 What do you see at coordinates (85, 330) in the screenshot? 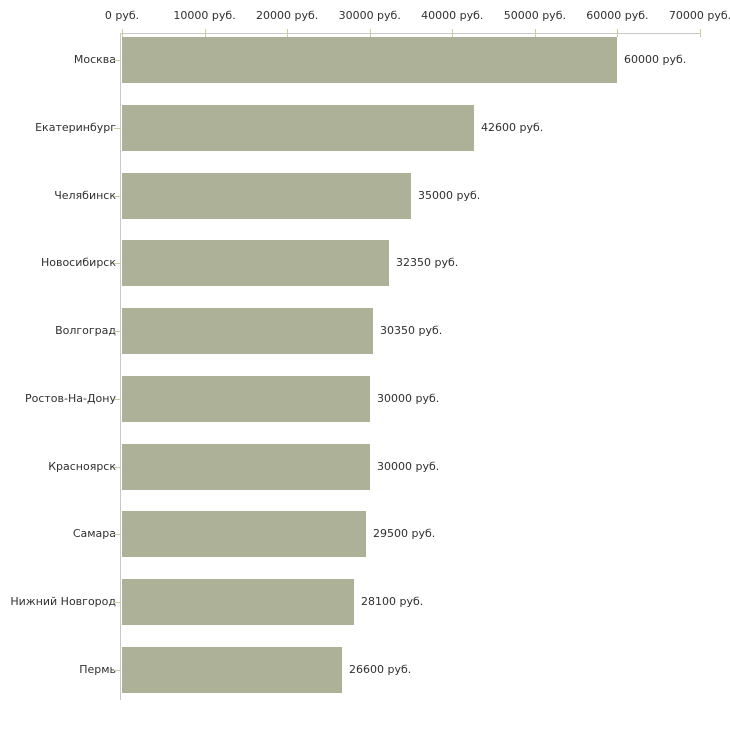
I see `category-label: Волгоград` at bounding box center [85, 330].